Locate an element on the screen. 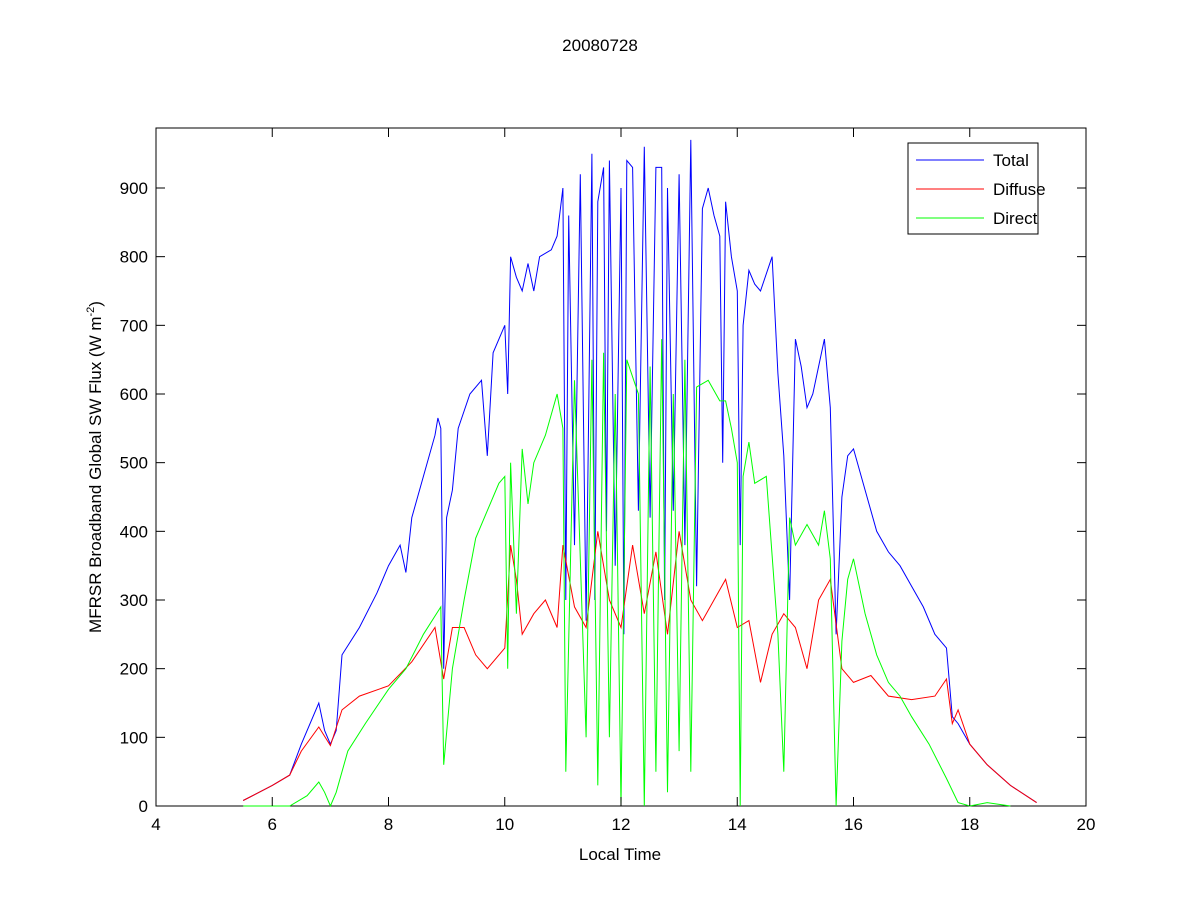  y-tick-label: 800 is located at coordinates (134, 257).